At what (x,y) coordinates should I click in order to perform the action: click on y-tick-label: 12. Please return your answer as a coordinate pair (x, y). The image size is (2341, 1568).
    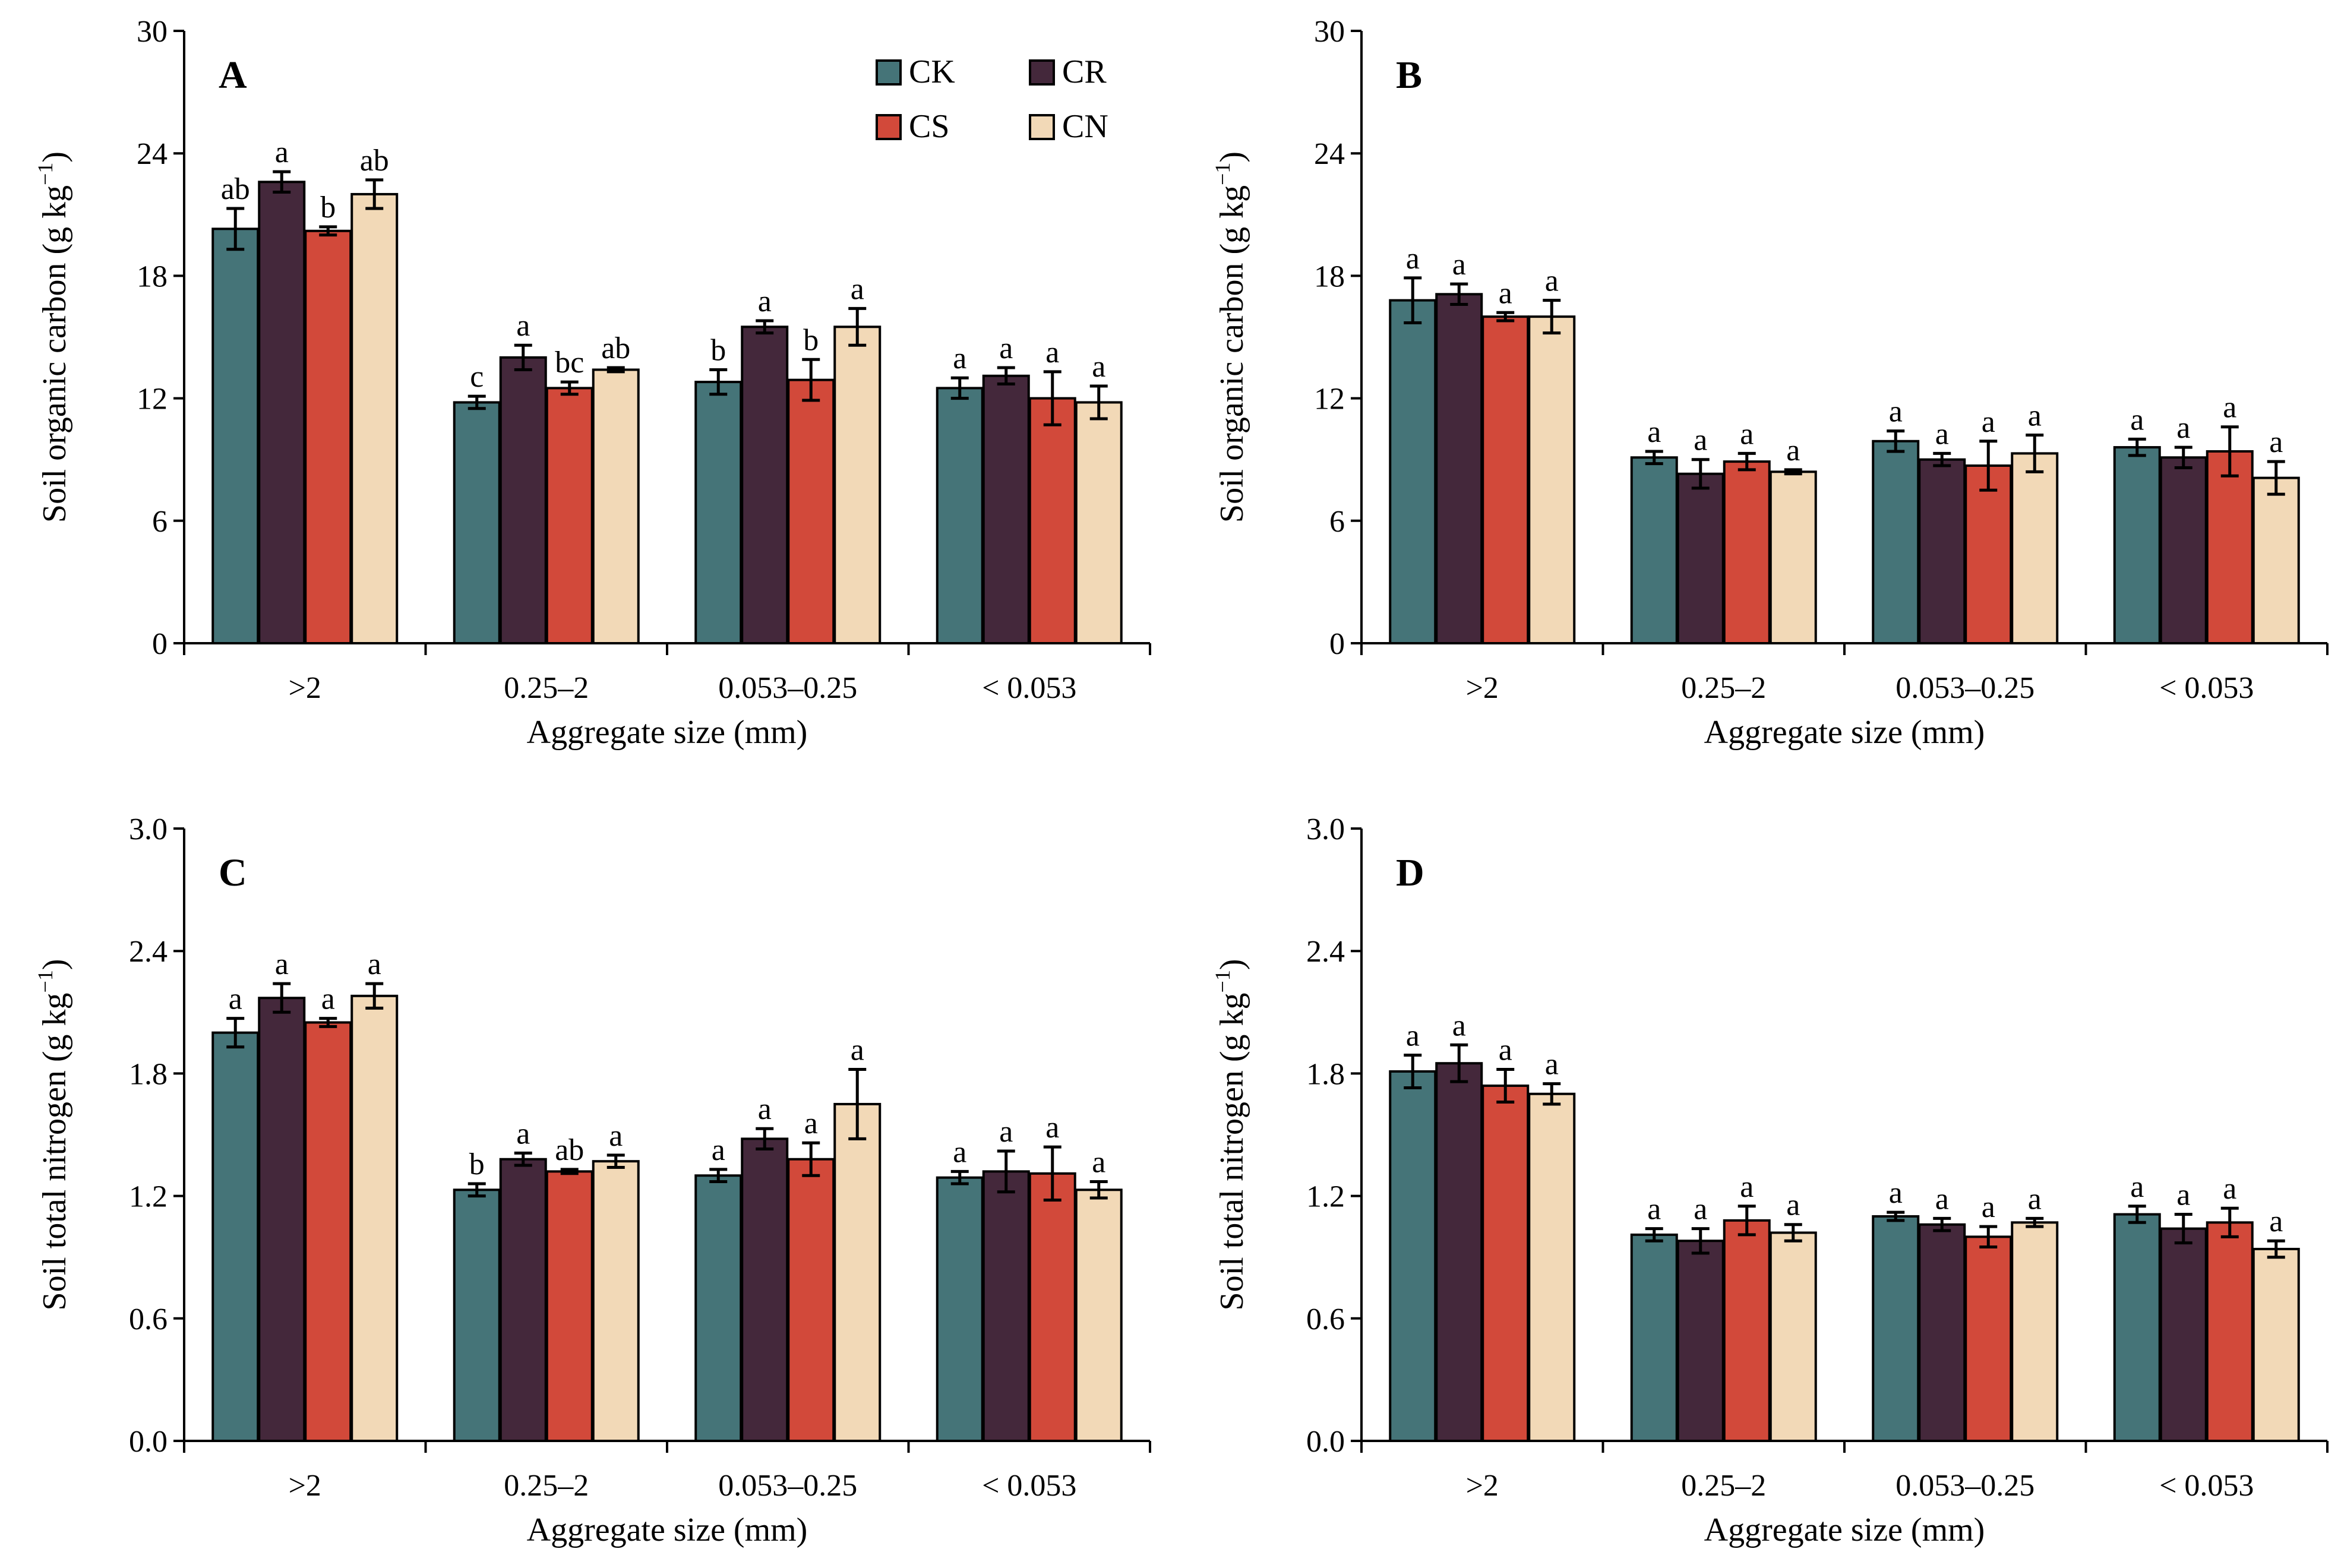
    Looking at the image, I should click on (152, 399).